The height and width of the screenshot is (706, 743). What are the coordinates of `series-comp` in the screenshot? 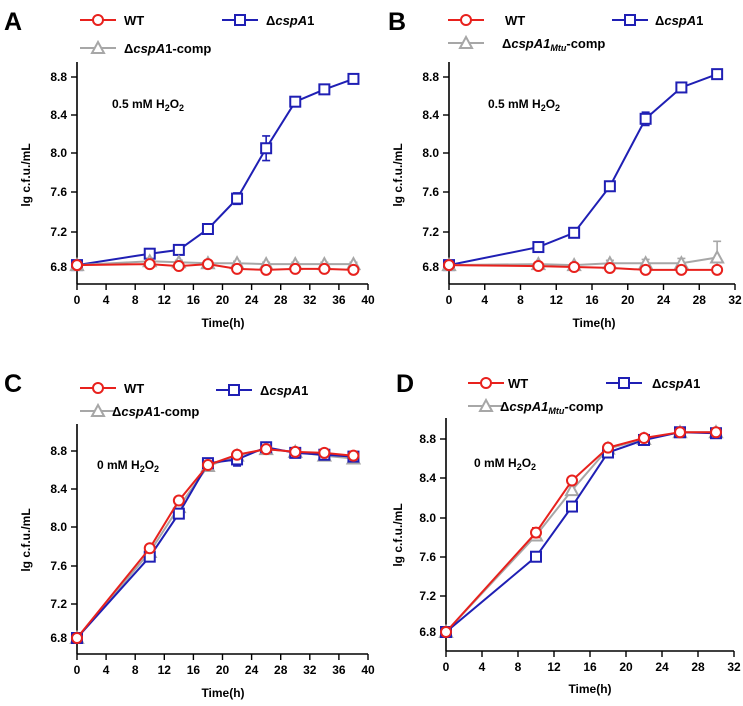 It's located at (215, 262).